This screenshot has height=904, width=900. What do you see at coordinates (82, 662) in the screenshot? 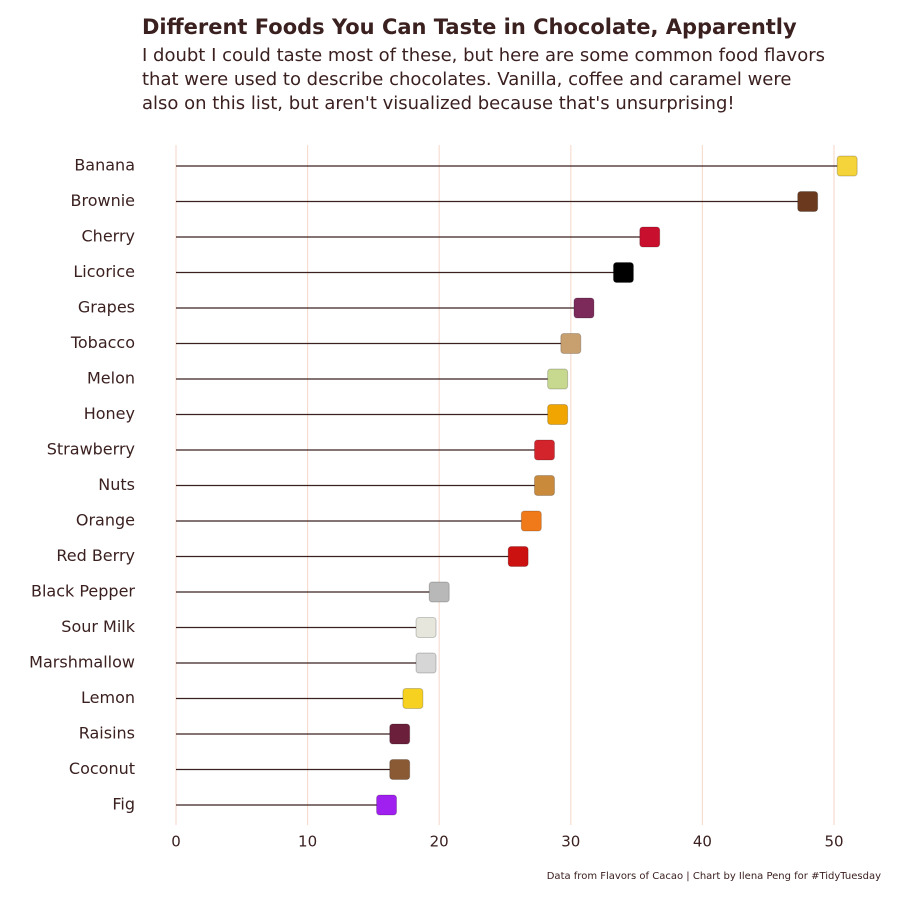
I see `y-tick-label: Marshmallow` at bounding box center [82, 662].